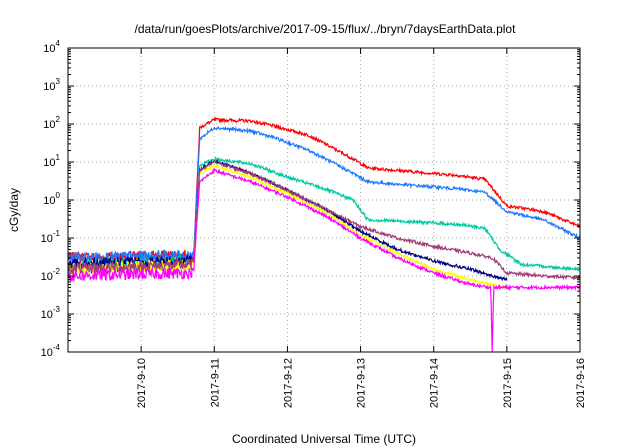 The width and height of the screenshot is (640, 448). What do you see at coordinates (51, 47) in the screenshot?
I see `y-tick-label: 10⁴` at bounding box center [51, 47].